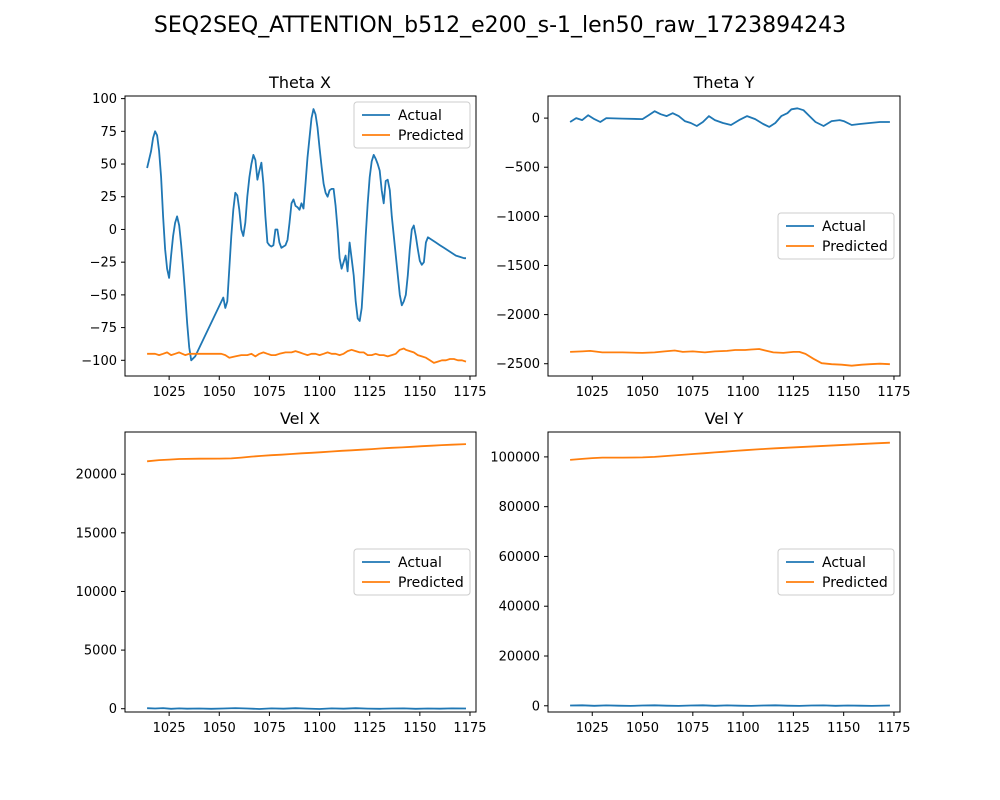  Describe the element at coordinates (724, 82) in the screenshot. I see `subplot-title: Theta Y` at that location.